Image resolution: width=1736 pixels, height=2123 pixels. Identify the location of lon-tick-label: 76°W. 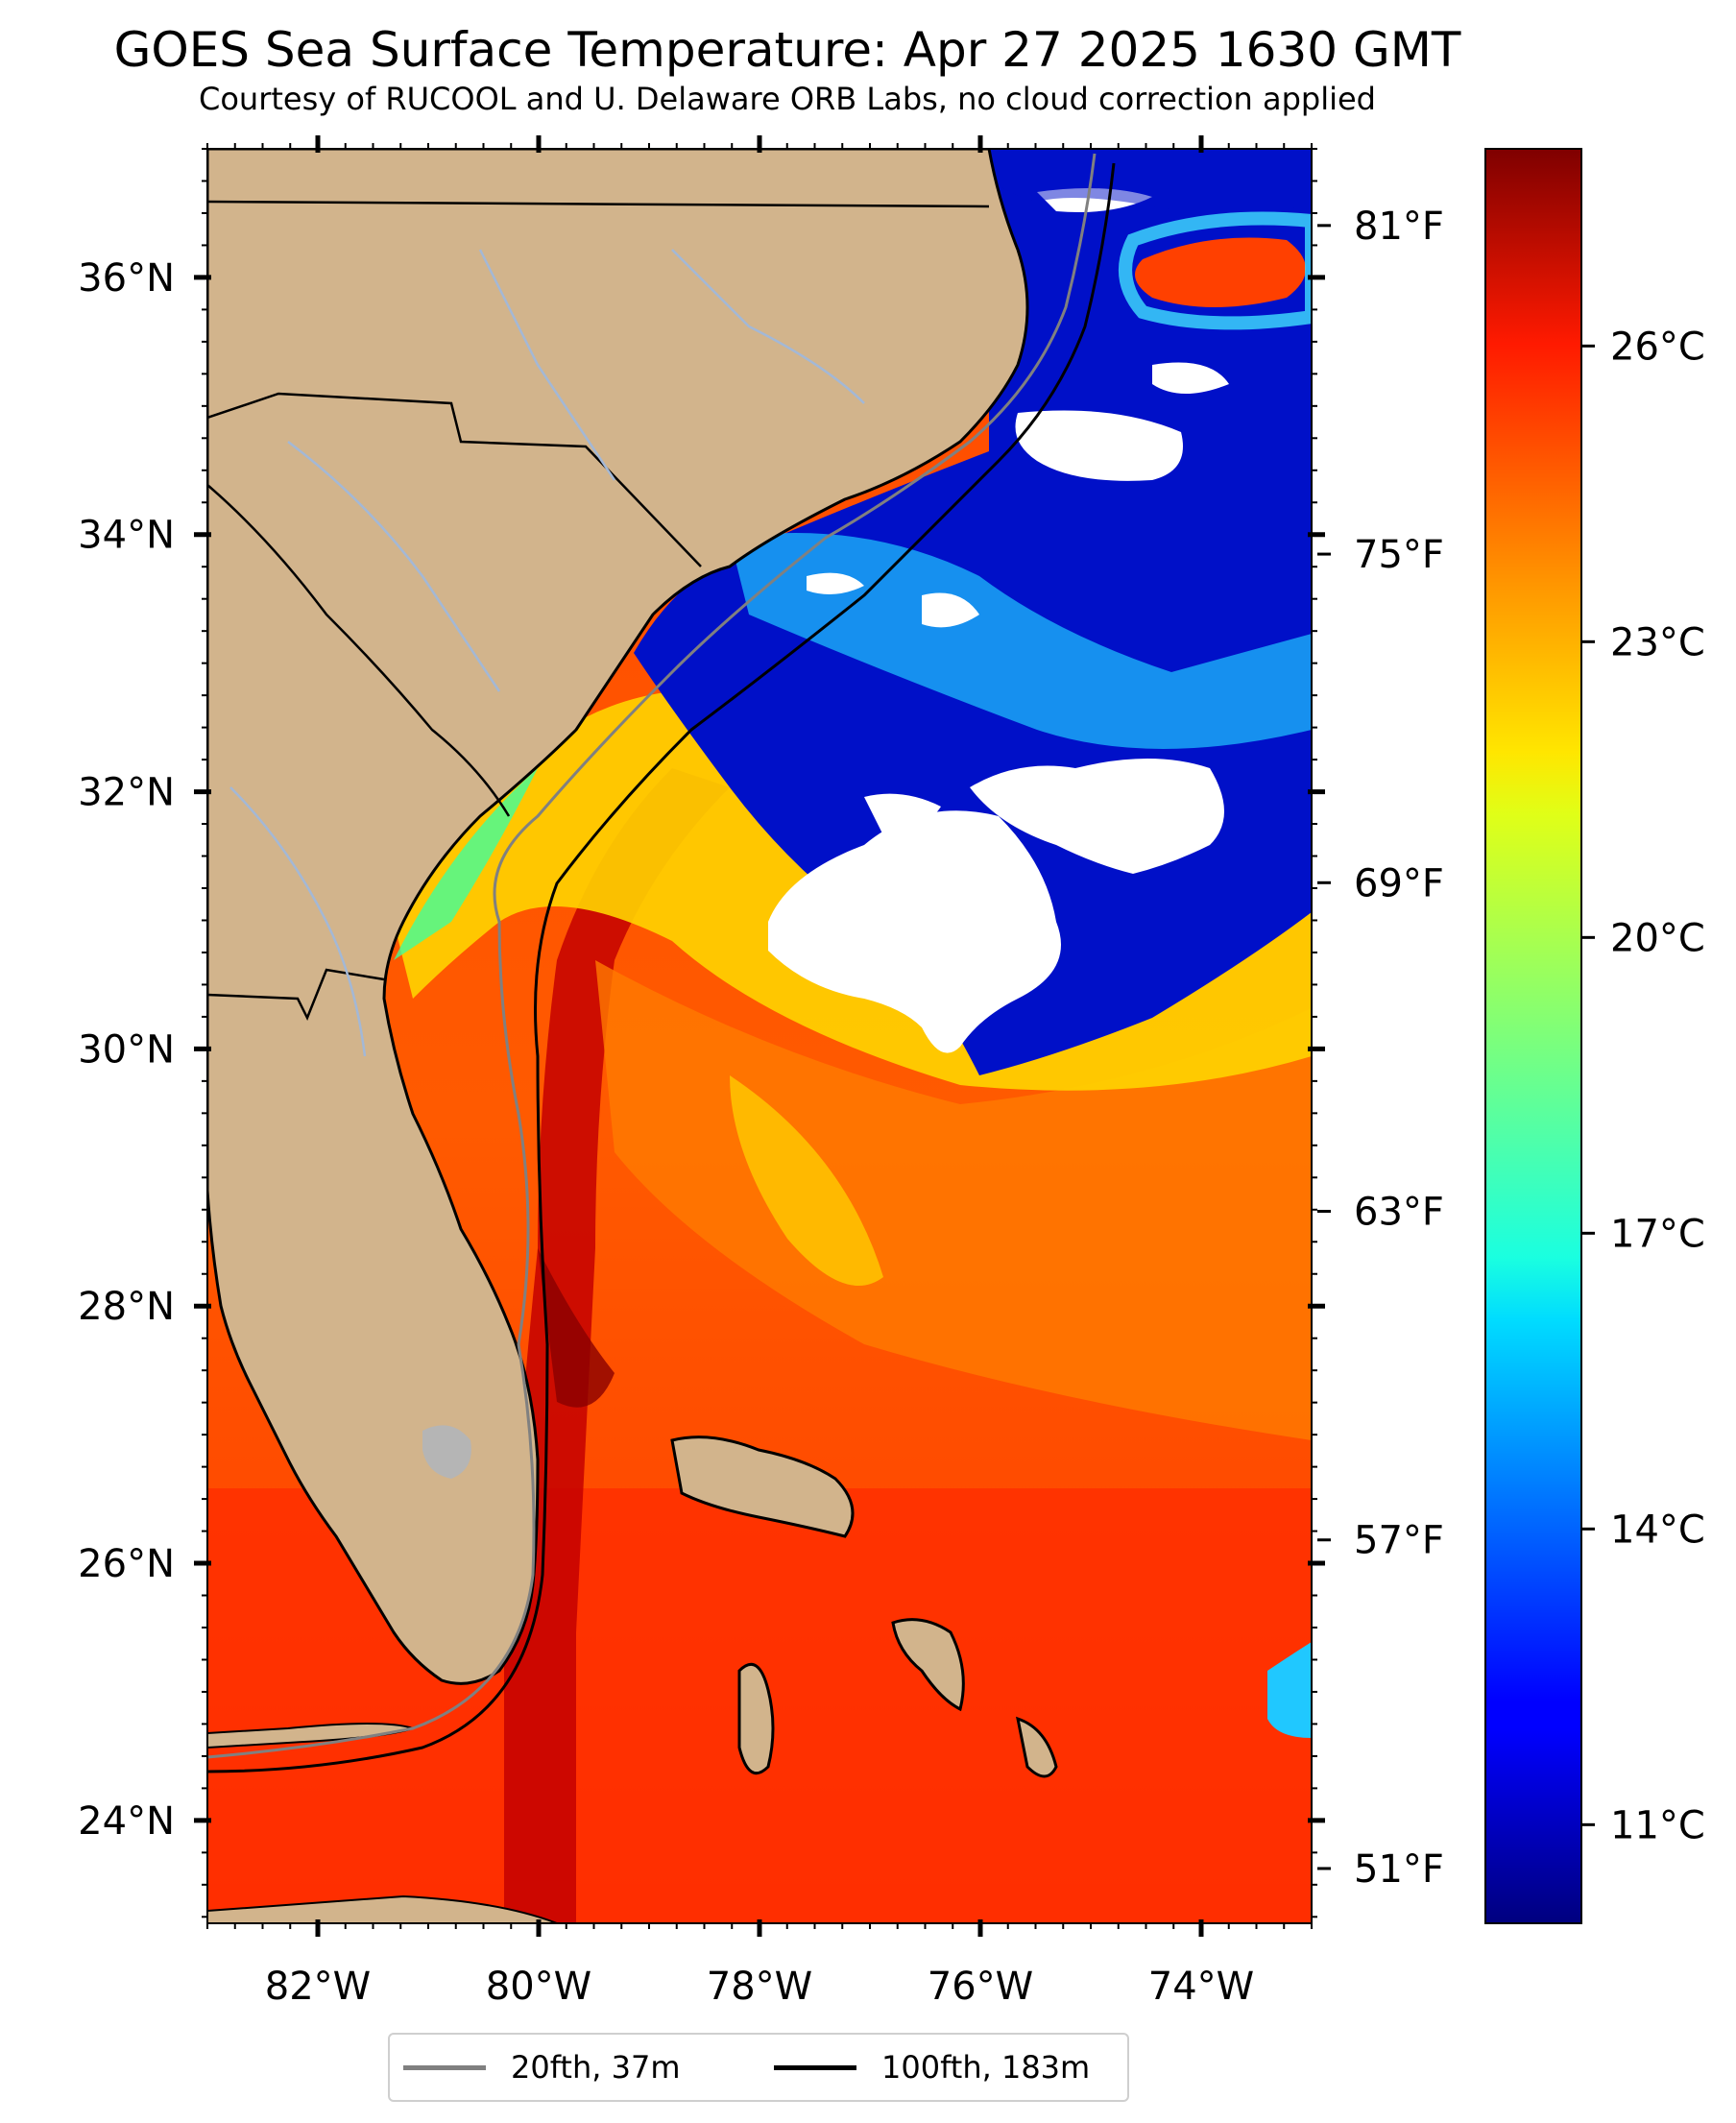
(980, 1987).